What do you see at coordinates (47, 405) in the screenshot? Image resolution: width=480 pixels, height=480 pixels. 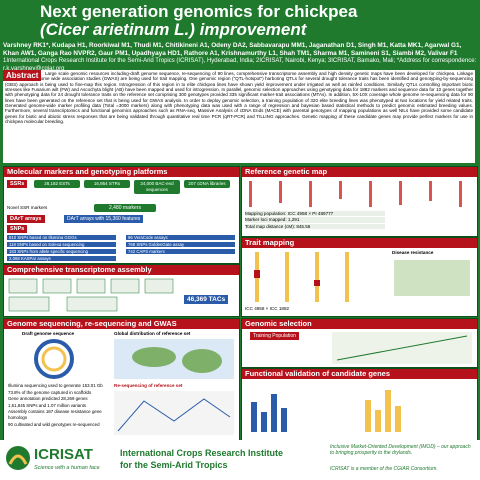 I see `bullet: 1,51,845 SNPs and 1.07 million variants` at bounding box center [47, 405].